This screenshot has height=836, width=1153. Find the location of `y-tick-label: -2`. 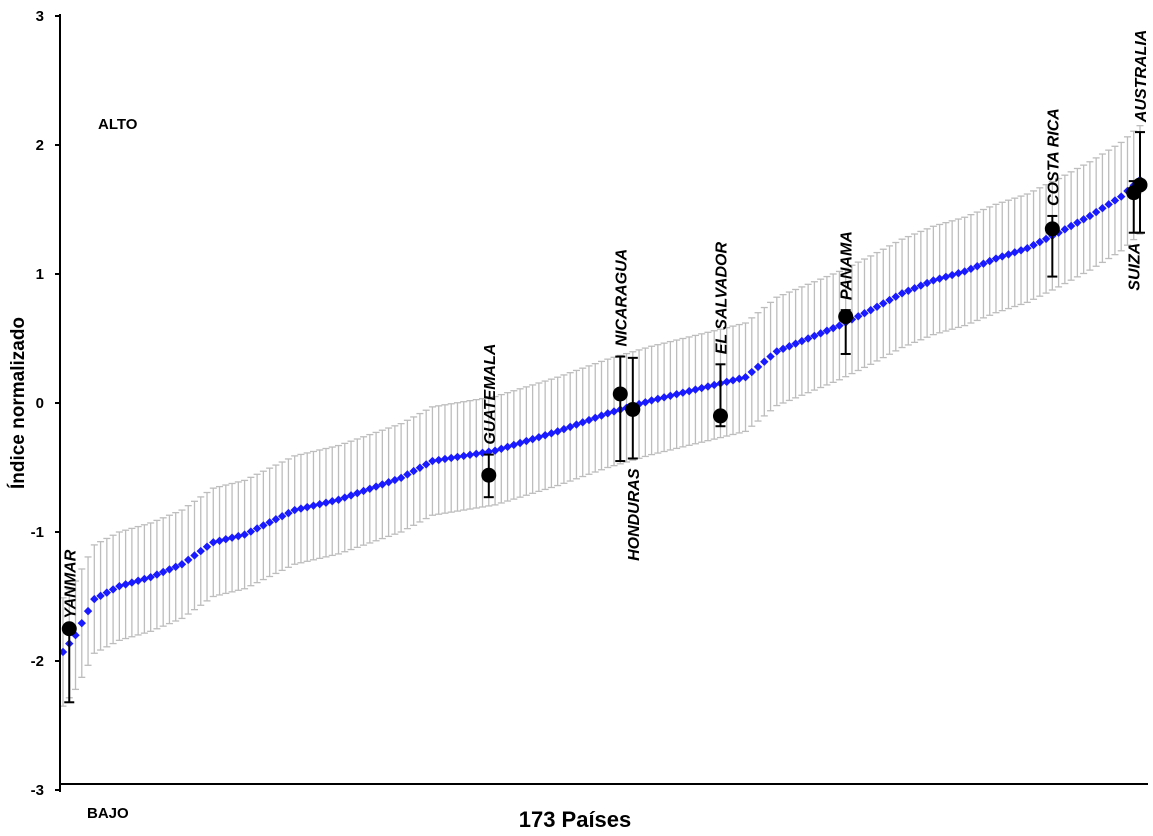

y-tick-label: -2 is located at coordinates (37, 661).